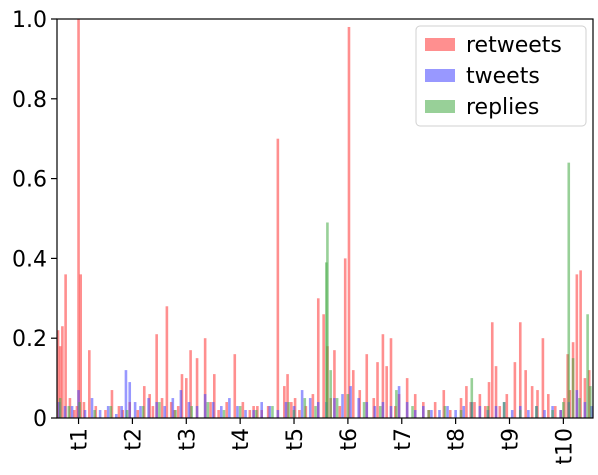  What do you see at coordinates (133, 439) in the screenshot?
I see `x-tick-label: t2` at bounding box center [133, 439].